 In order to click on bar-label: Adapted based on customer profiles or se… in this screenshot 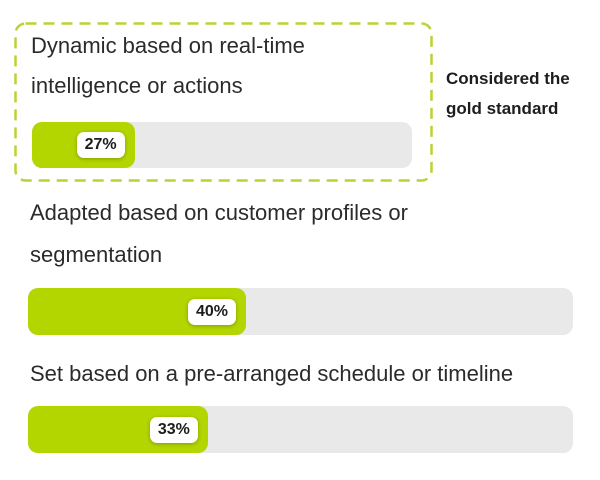, I will do `click(219, 233)`.